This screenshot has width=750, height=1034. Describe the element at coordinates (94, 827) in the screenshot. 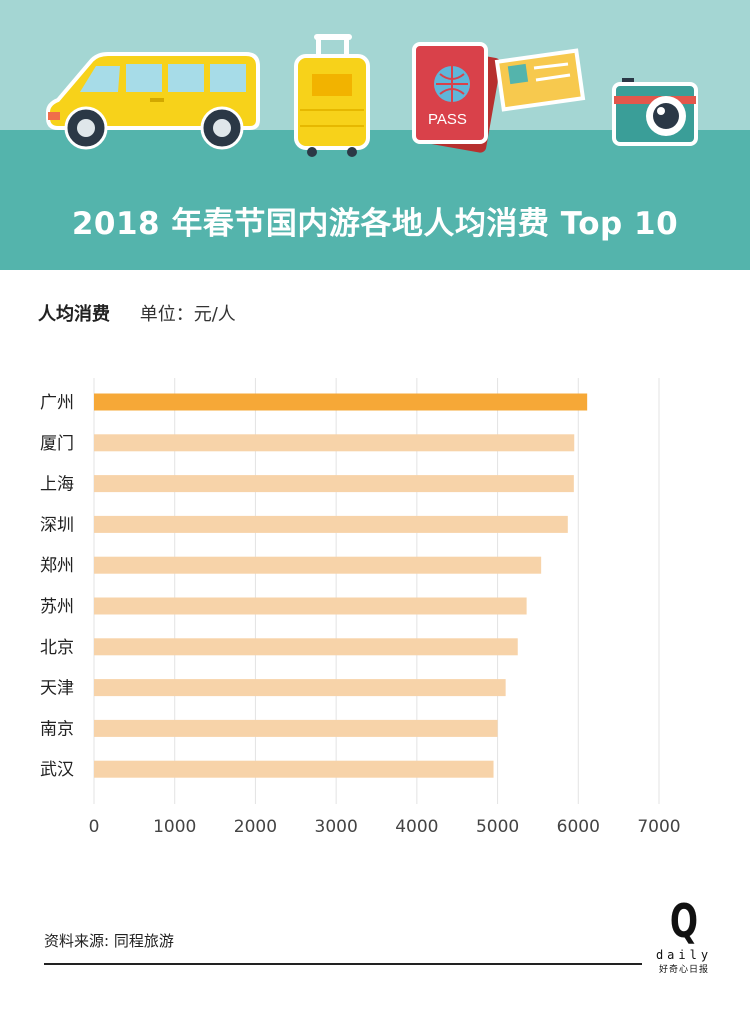

I see `x-tick-label: 0` at that location.